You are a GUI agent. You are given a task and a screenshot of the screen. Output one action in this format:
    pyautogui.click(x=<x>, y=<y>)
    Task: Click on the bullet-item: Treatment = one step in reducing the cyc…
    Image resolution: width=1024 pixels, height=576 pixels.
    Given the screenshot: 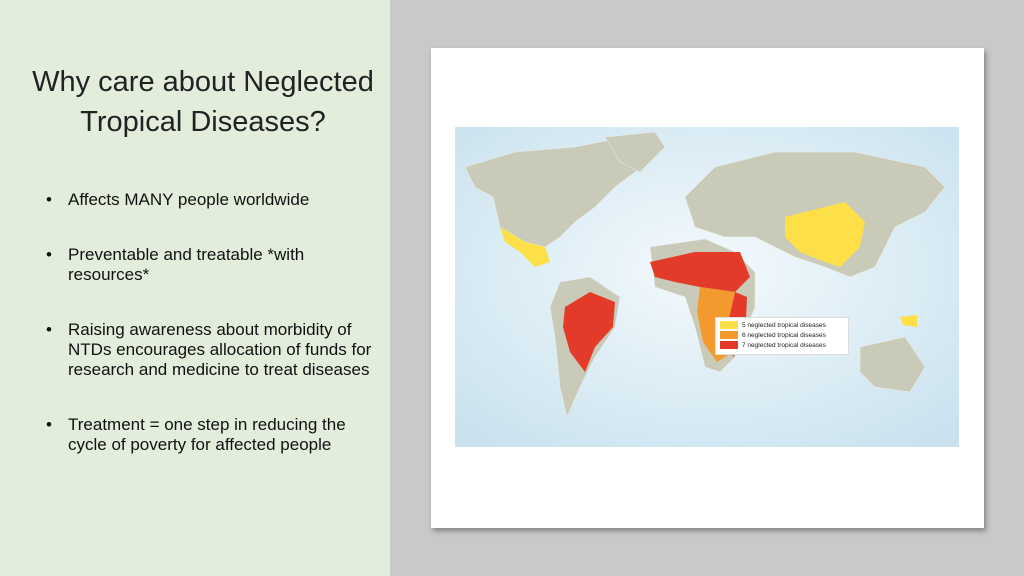 What is the action you would take?
    pyautogui.click(x=209, y=435)
    